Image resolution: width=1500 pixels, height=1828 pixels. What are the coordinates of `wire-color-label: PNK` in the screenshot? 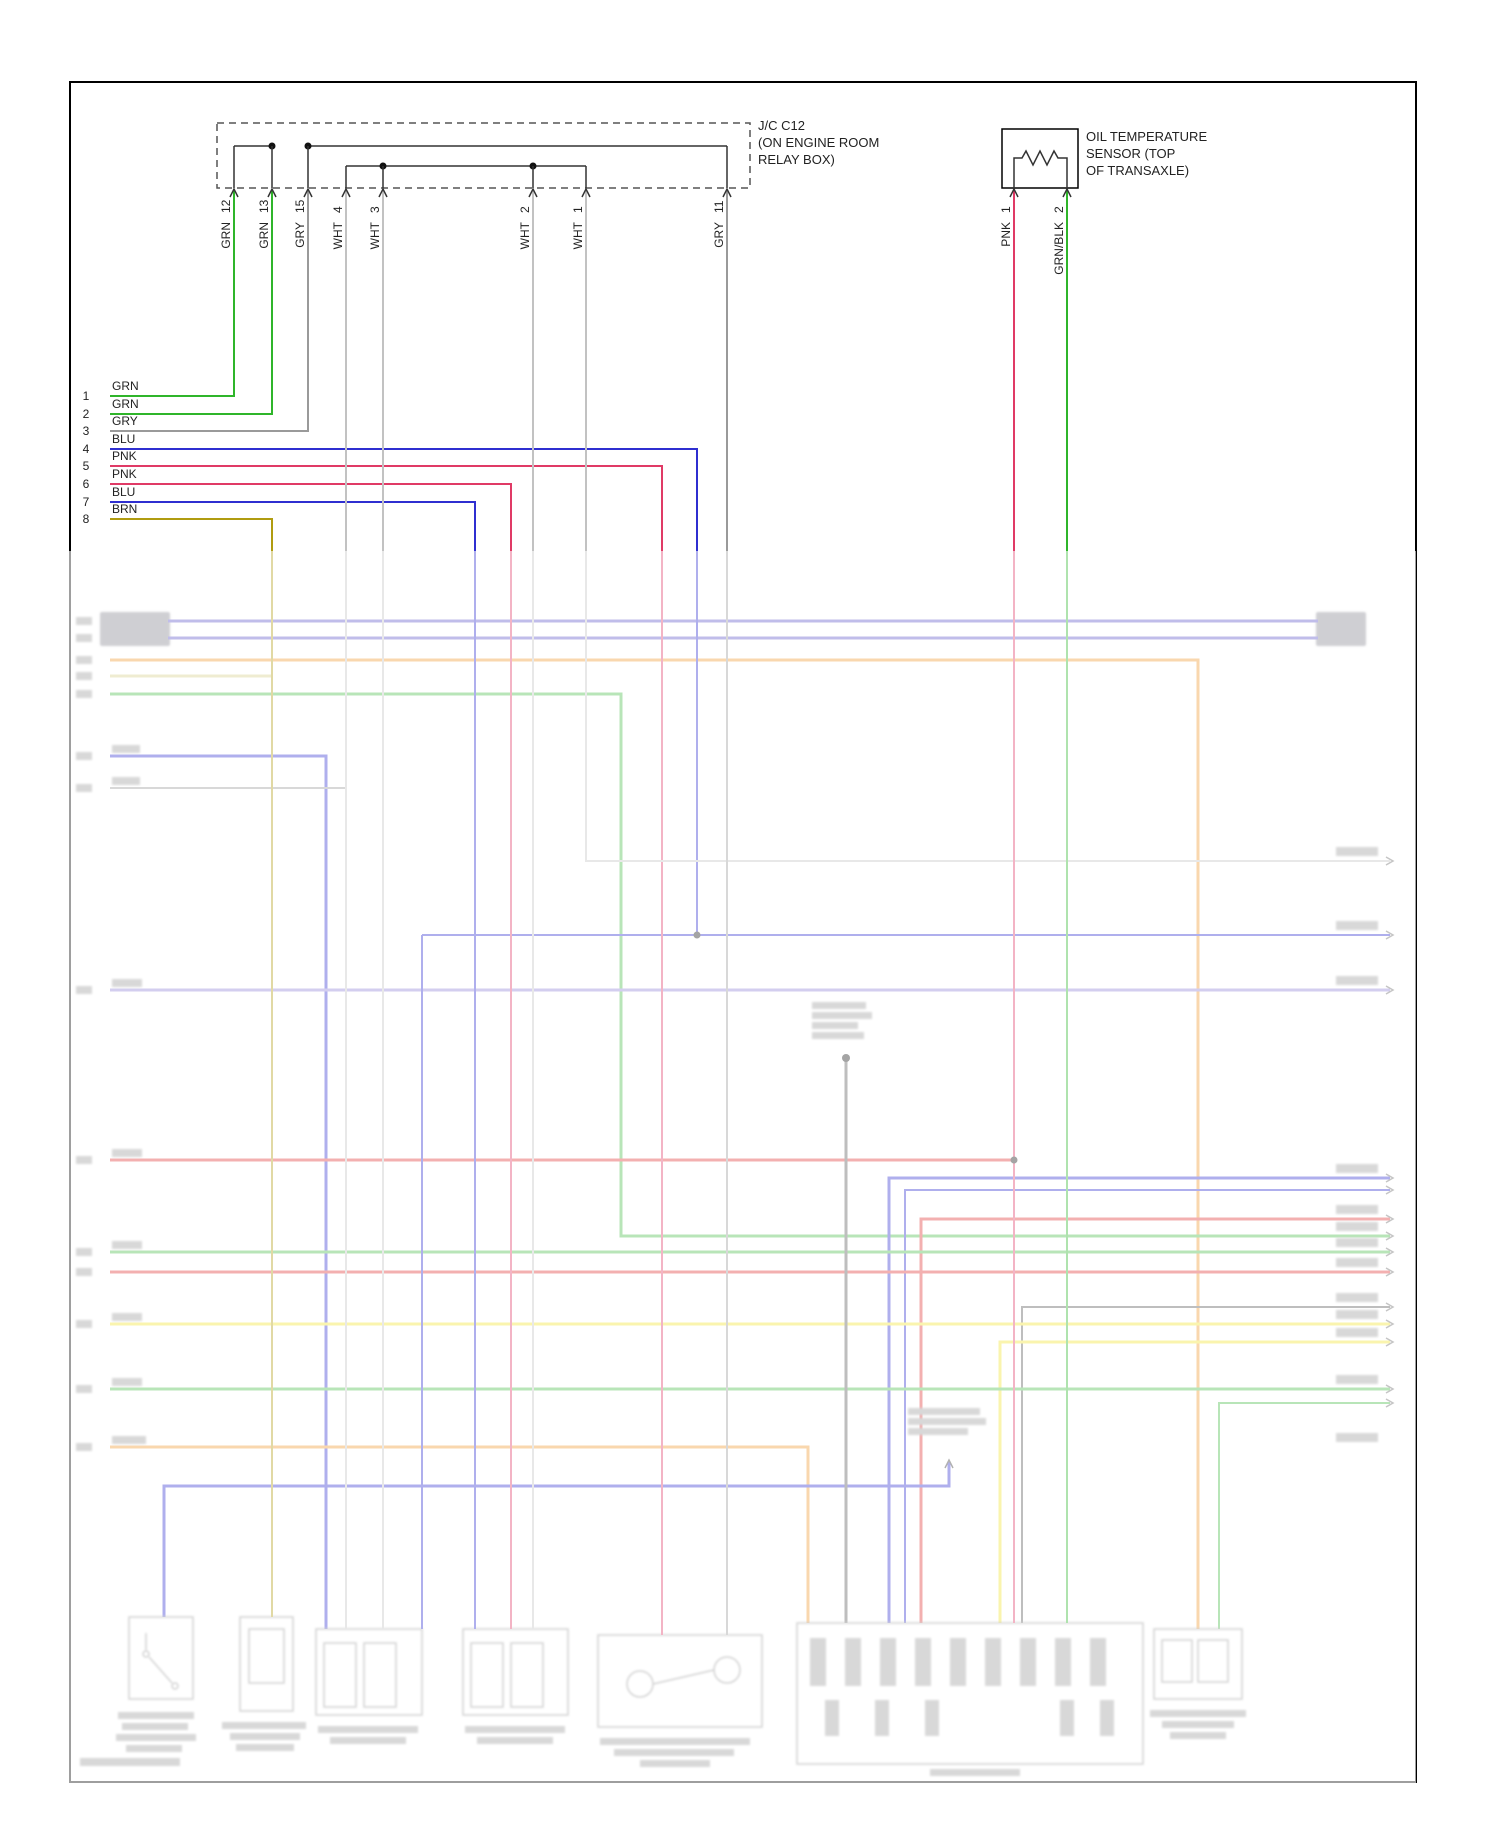 It's located at (1006, 234).